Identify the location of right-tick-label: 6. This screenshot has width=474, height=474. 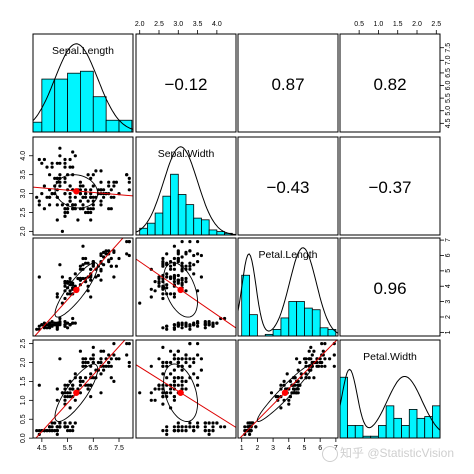
(448, 255).